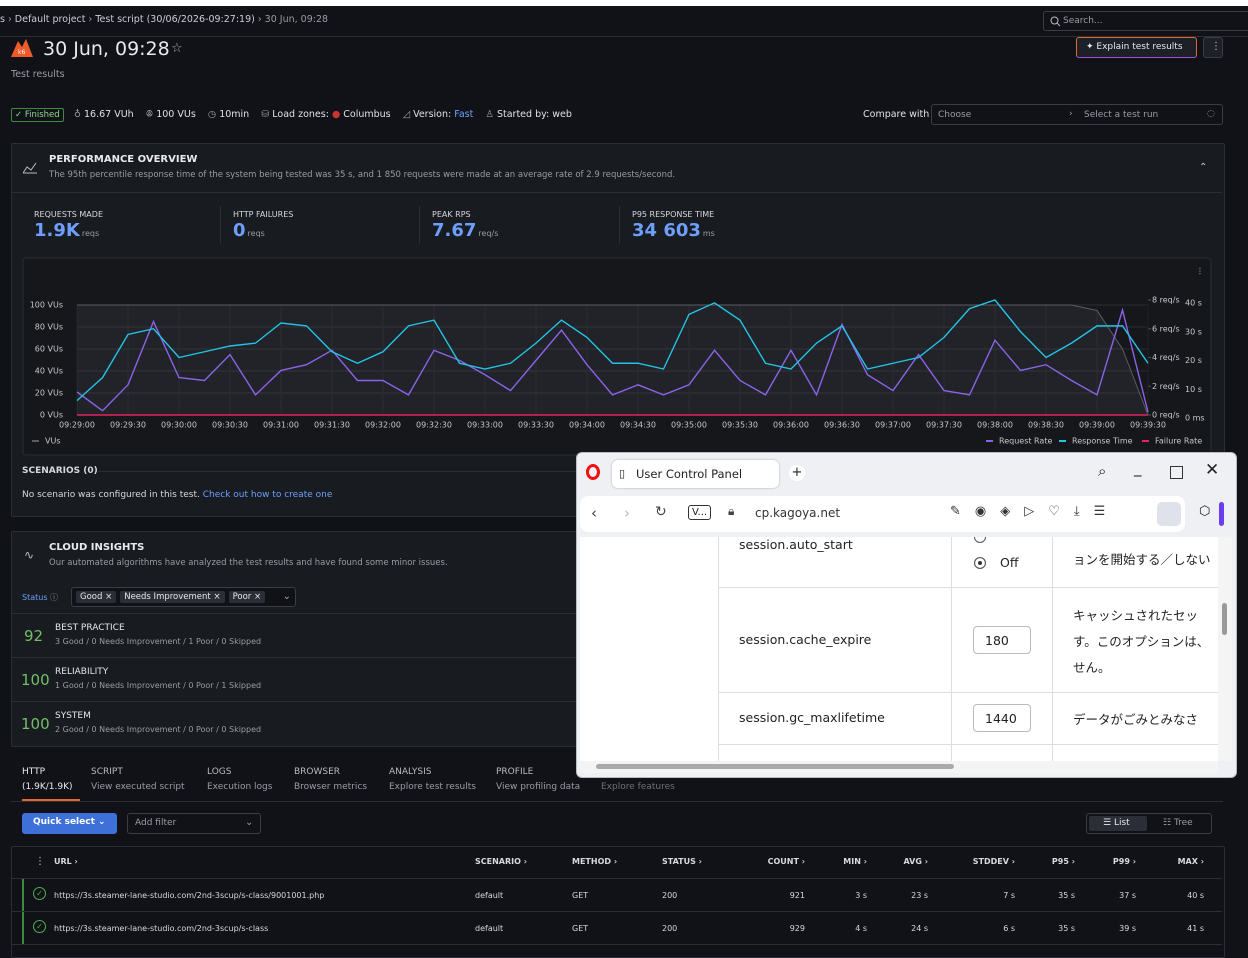  I want to click on x-tick-label: 09:39:00, so click(1097, 425).